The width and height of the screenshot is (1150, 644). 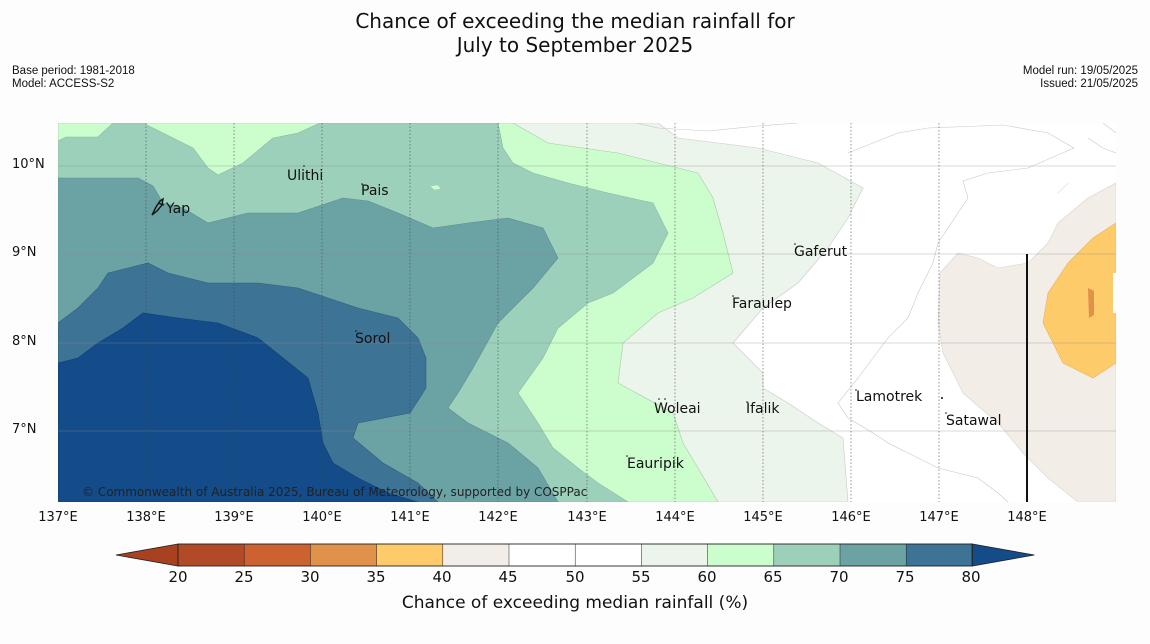 I want to click on model-run-date: Model run: 19/05/2025, so click(x=1080, y=71).